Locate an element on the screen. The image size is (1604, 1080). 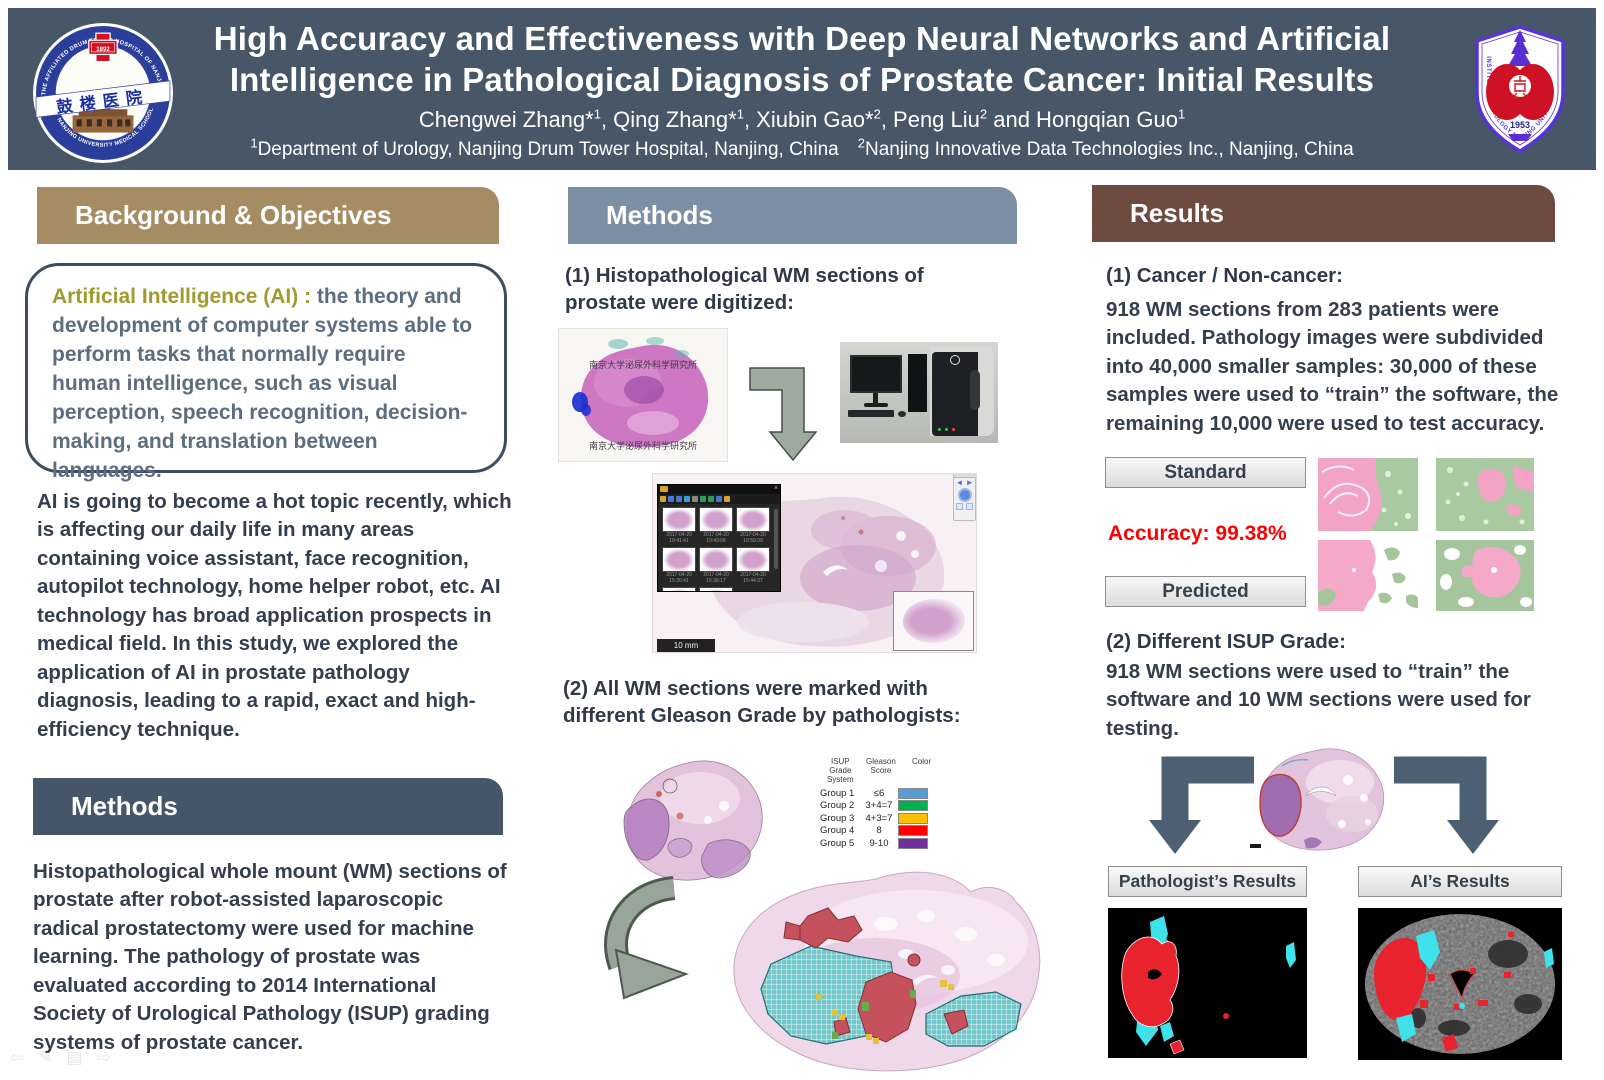
section-title: Methods is located at coordinates (124, 806).